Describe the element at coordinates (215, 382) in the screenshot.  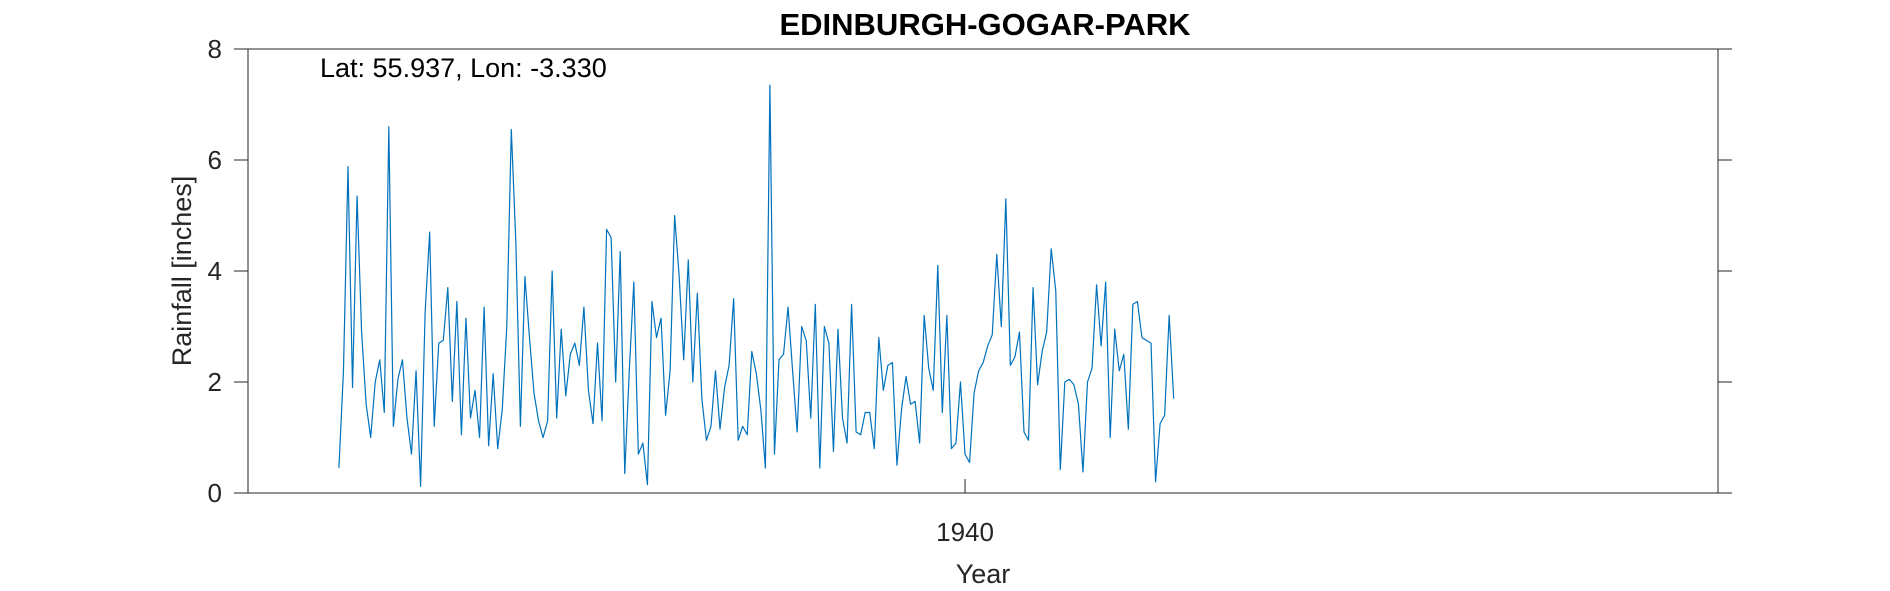
I see `y-tick-label: 2` at that location.